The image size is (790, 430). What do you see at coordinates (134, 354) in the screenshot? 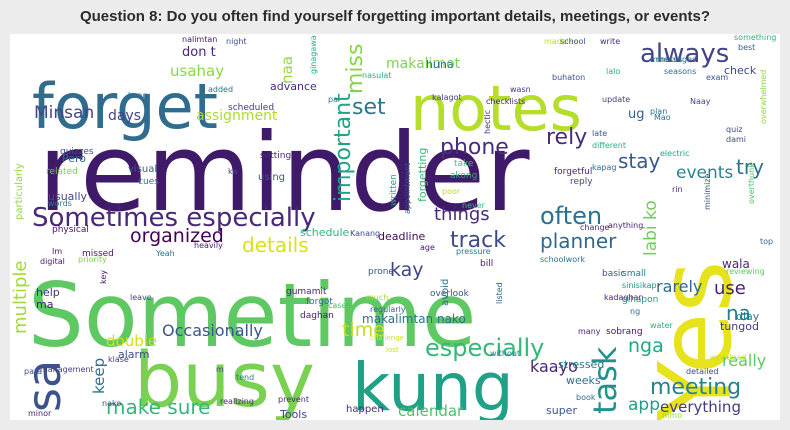
I see `word-cloud-word: alarm` at bounding box center [134, 354].